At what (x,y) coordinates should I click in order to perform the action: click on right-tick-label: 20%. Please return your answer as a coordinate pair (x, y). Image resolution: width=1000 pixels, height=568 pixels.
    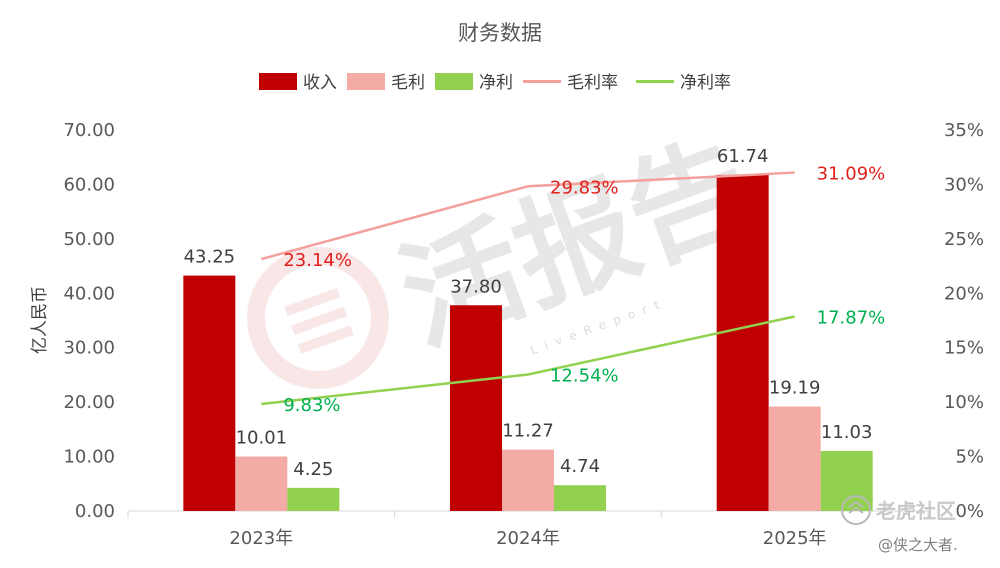
    Looking at the image, I should click on (964, 293).